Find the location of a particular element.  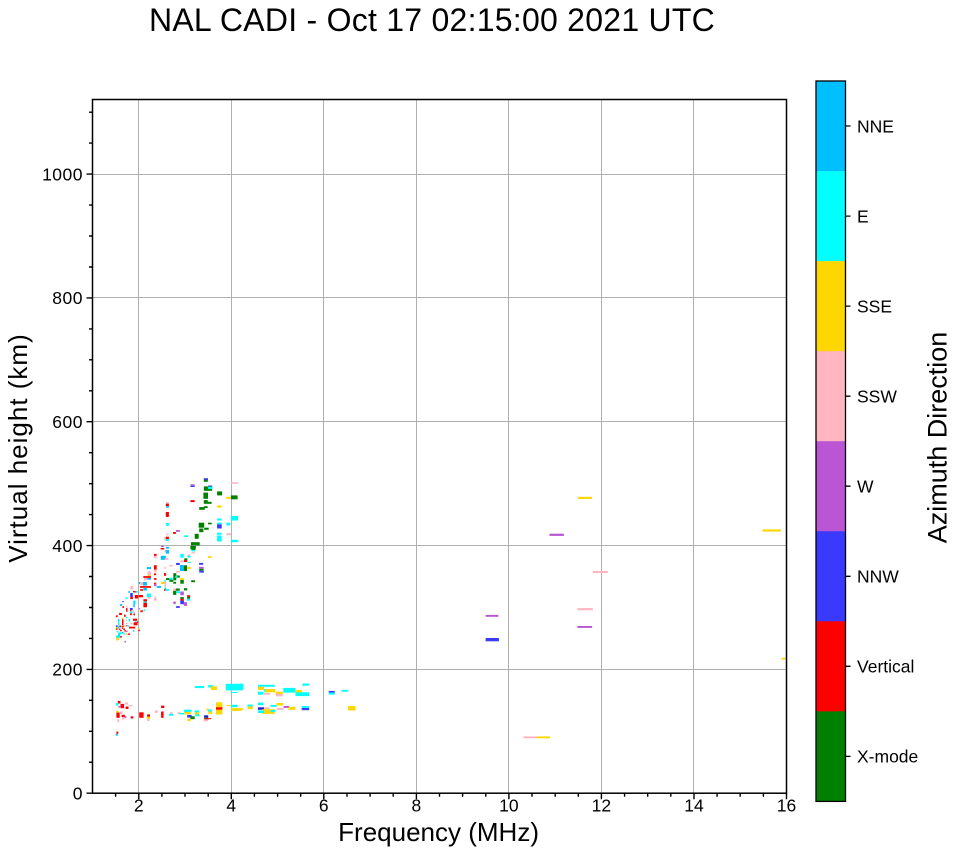

svg-text:NAL CADI - Oct 17 02:15:00 202: NAL CADI - Oct 17 02:15:00 2021 UTC is located at coordinates (432, 20).